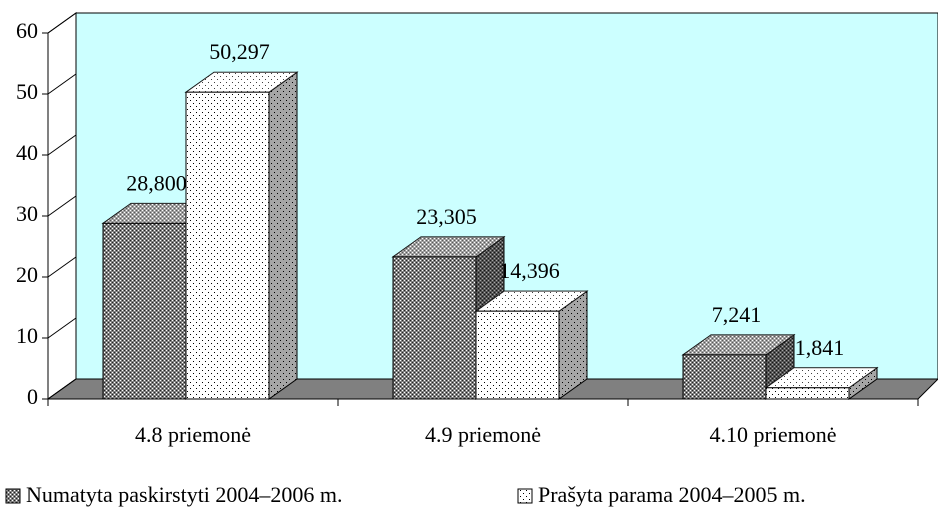 Image resolution: width=938 pixels, height=521 pixels. I want to click on legend-label: Prašyta parama 2004–2005 m., so click(672, 494).